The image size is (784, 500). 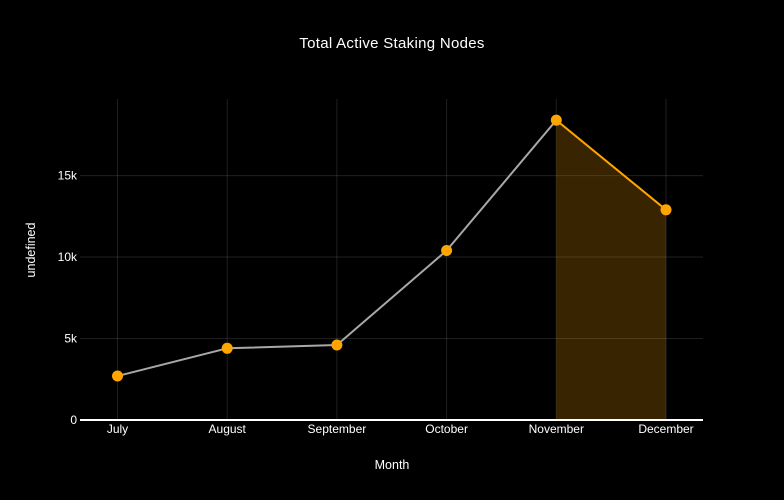 I want to click on highlight-area, so click(x=611, y=270).